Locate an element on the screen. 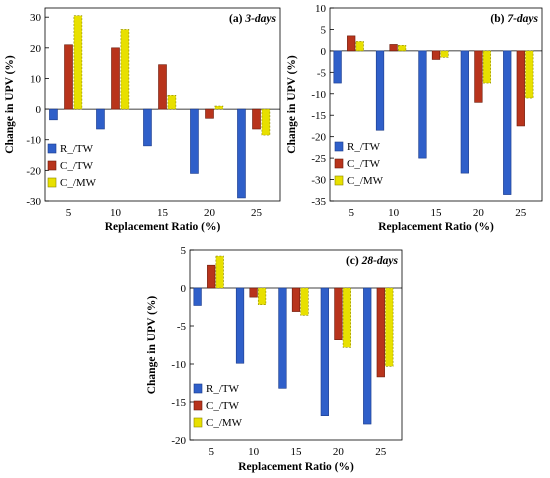  y-tick-label: -25 is located at coordinates (318, 159).